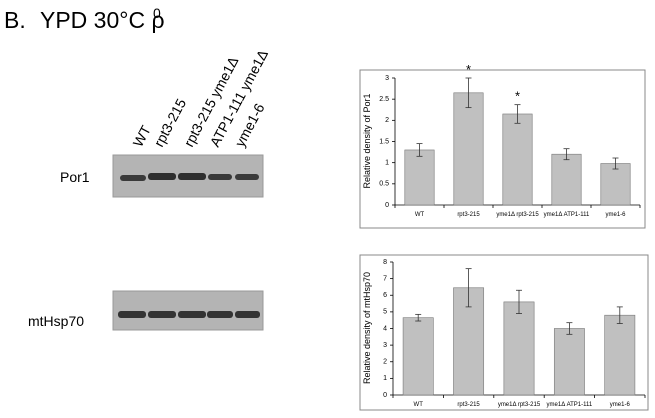 The height and width of the screenshot is (418, 655). I want to click on y-tick-label: 6, so click(385, 295).